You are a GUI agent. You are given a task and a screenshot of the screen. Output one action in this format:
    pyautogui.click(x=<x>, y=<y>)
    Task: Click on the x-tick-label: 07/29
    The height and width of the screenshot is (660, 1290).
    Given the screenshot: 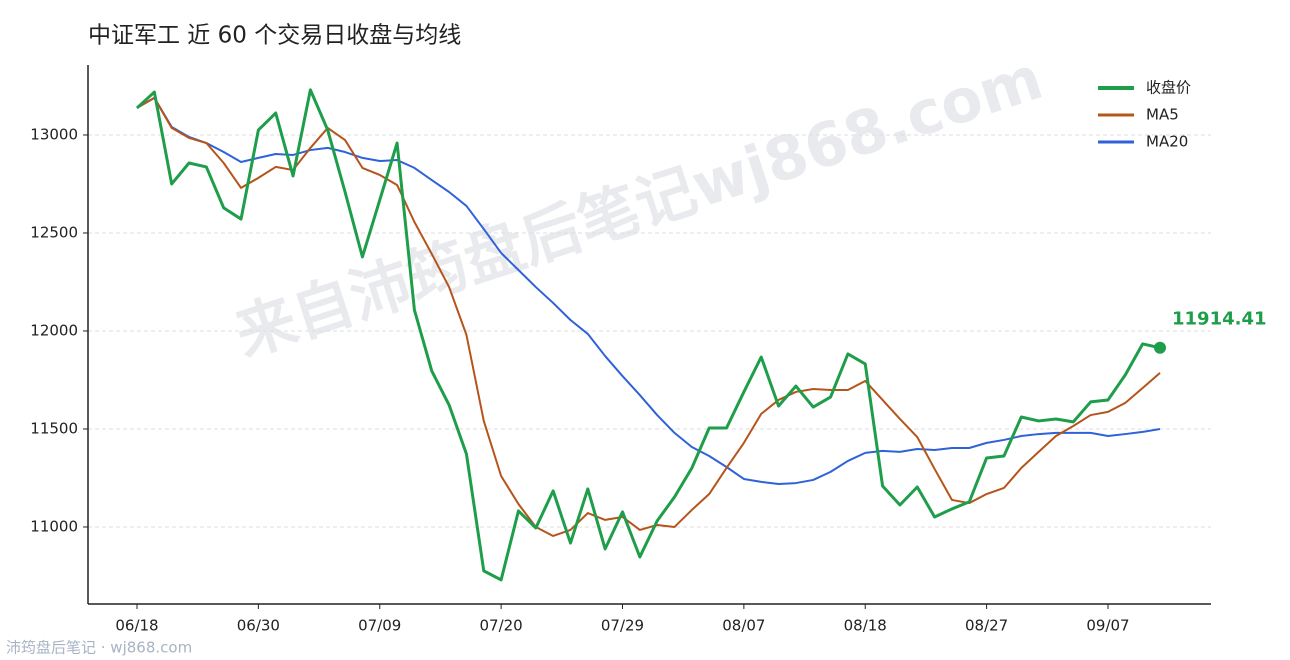 What is the action you would take?
    pyautogui.click(x=622, y=626)
    